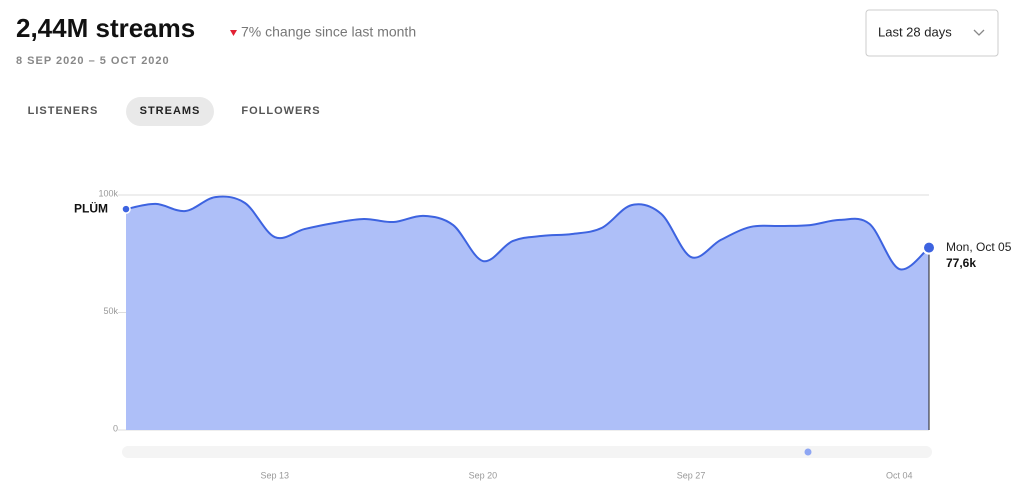 The height and width of the screenshot is (494, 1024). What do you see at coordinates (108, 193) in the screenshot?
I see `y-tick-label: 100k` at bounding box center [108, 193].